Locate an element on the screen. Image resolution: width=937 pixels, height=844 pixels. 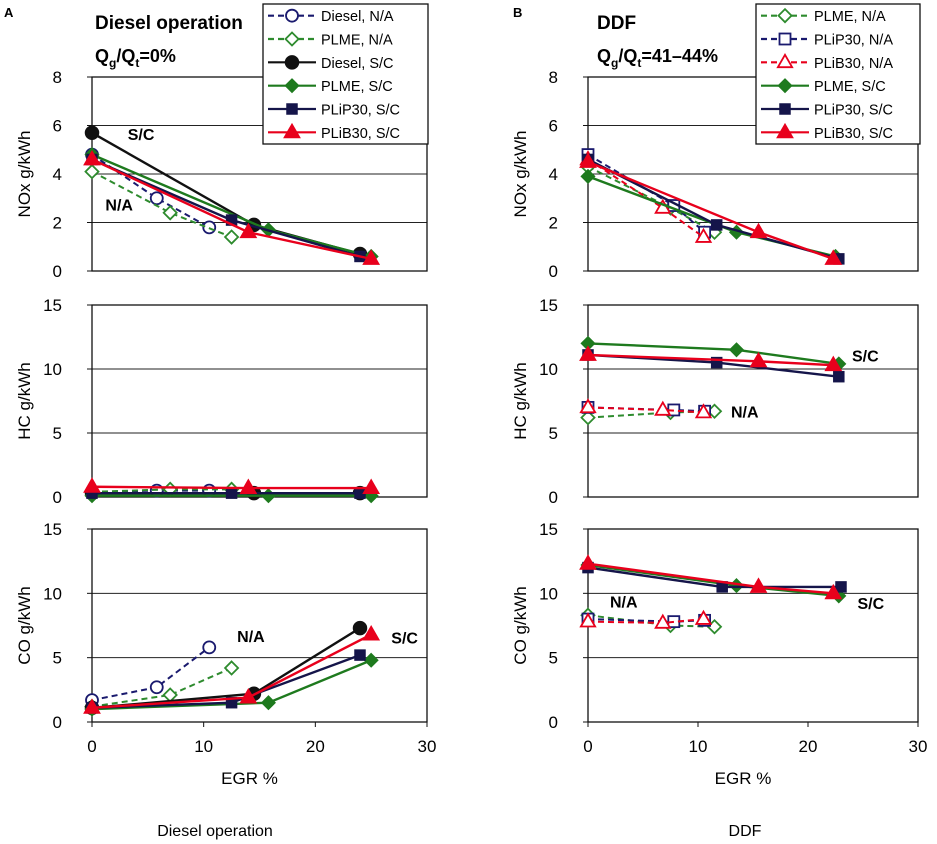
gas-ratio-part: /Q is located at coordinates (627, 56).